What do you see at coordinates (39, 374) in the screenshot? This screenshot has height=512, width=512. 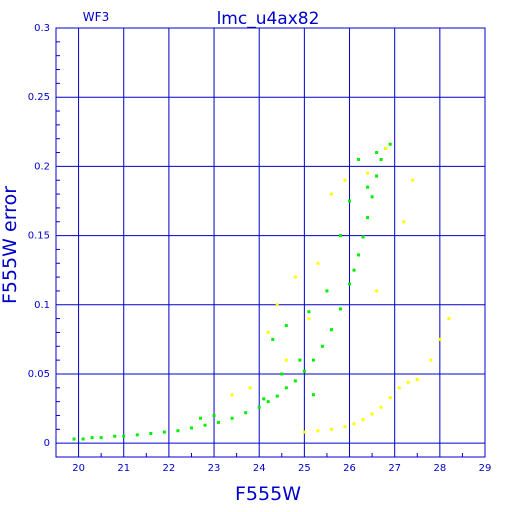 I see `y-tick-label: 0.05` at bounding box center [39, 374].